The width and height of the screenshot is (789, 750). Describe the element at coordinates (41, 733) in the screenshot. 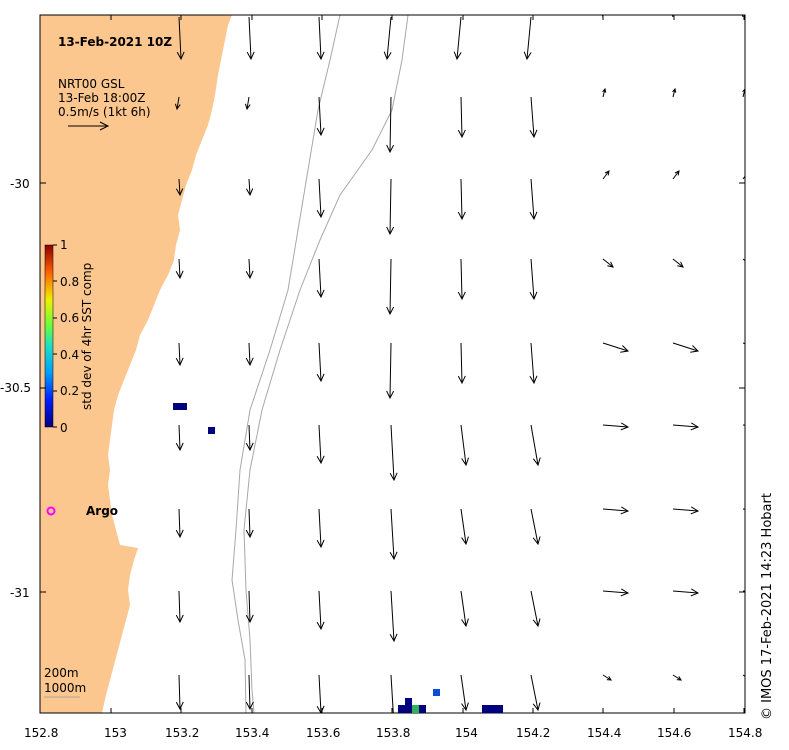

I see `x-tick-152.8: 152.8` at that location.